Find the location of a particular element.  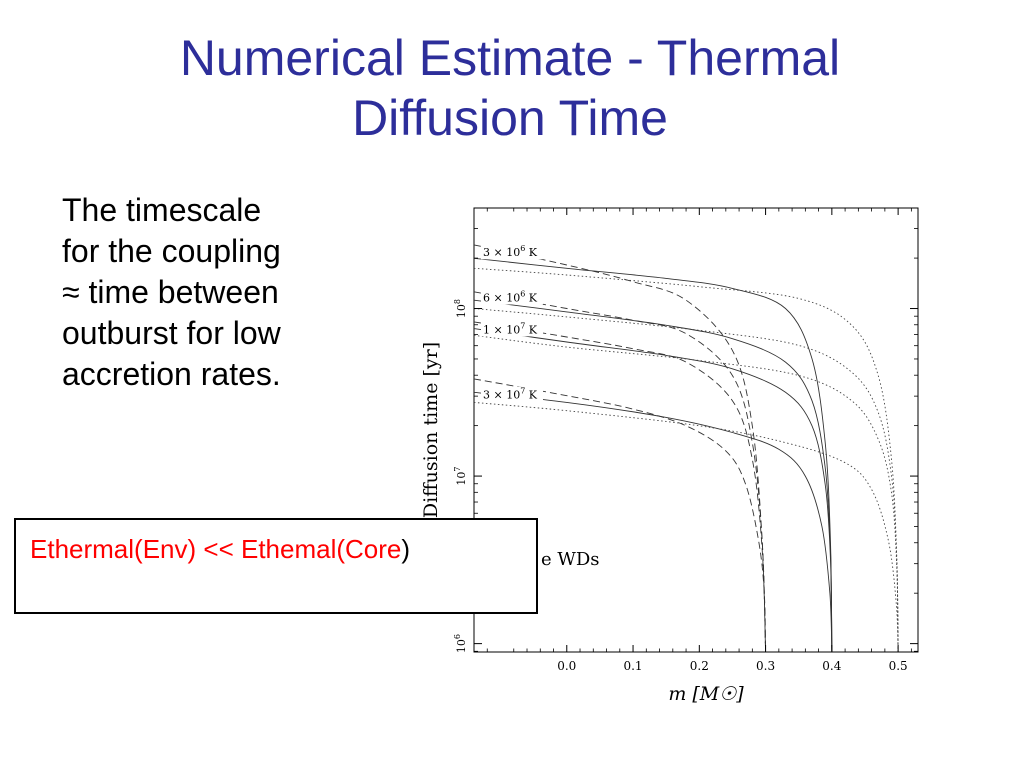

x-tick-label: 0.2 is located at coordinates (699, 666).